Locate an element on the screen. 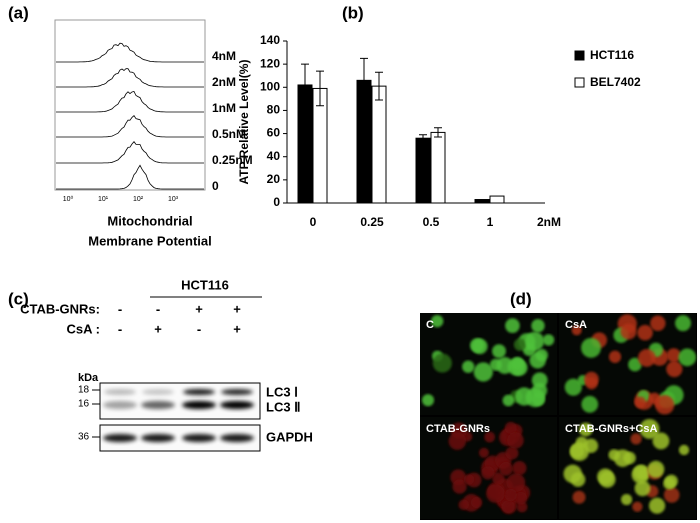 This screenshot has height=523, width=700. band-label: LC3 Ⅰ is located at coordinates (282, 391).